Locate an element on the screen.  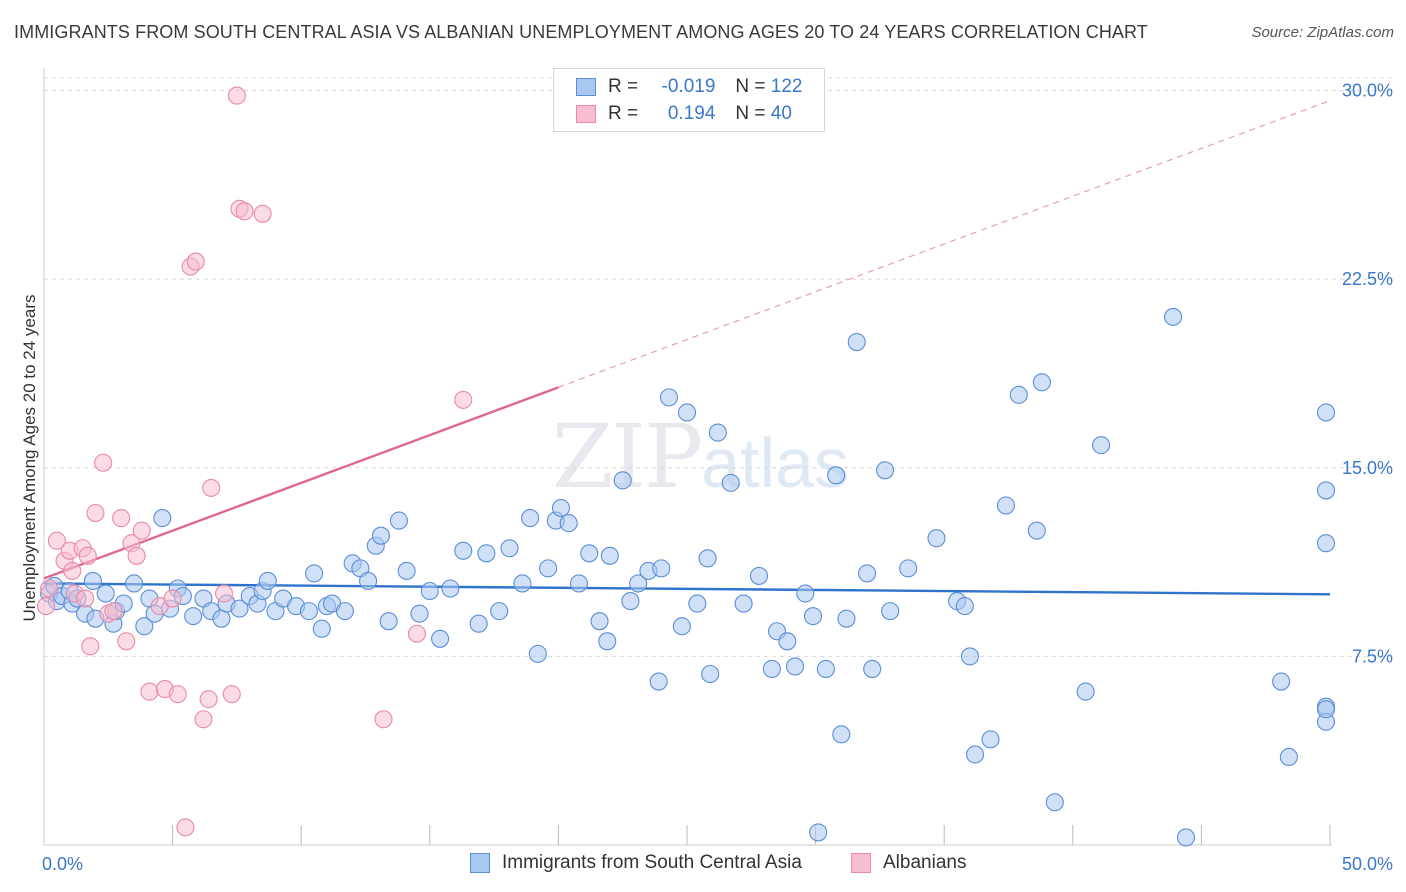
series-legend-item-blue: Immigrants from South Central Asia is located at coordinates (636, 863).